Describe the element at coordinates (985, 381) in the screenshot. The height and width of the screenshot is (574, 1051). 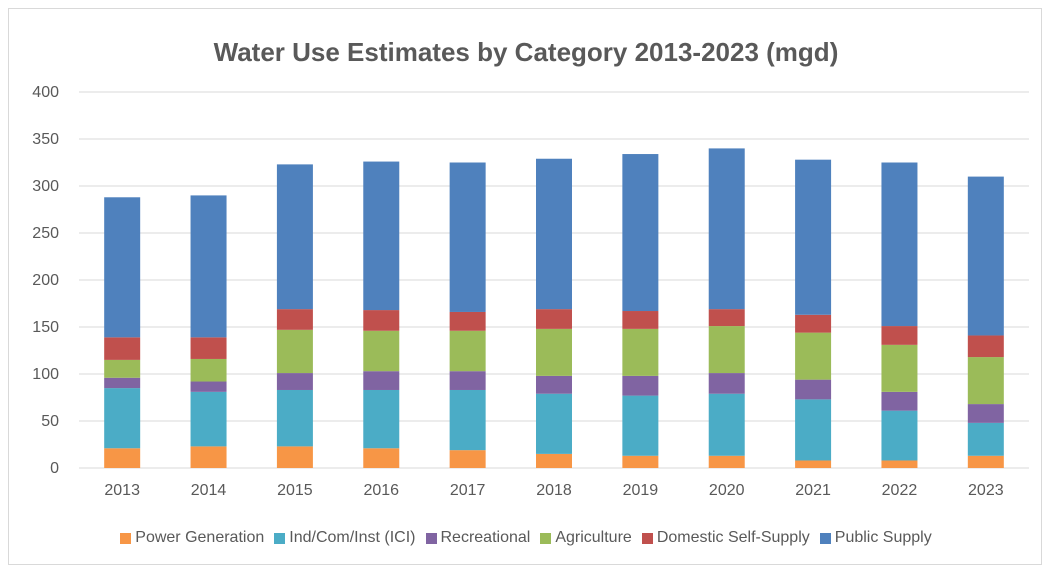
I see `bar-segment-agriculture-2023` at that location.